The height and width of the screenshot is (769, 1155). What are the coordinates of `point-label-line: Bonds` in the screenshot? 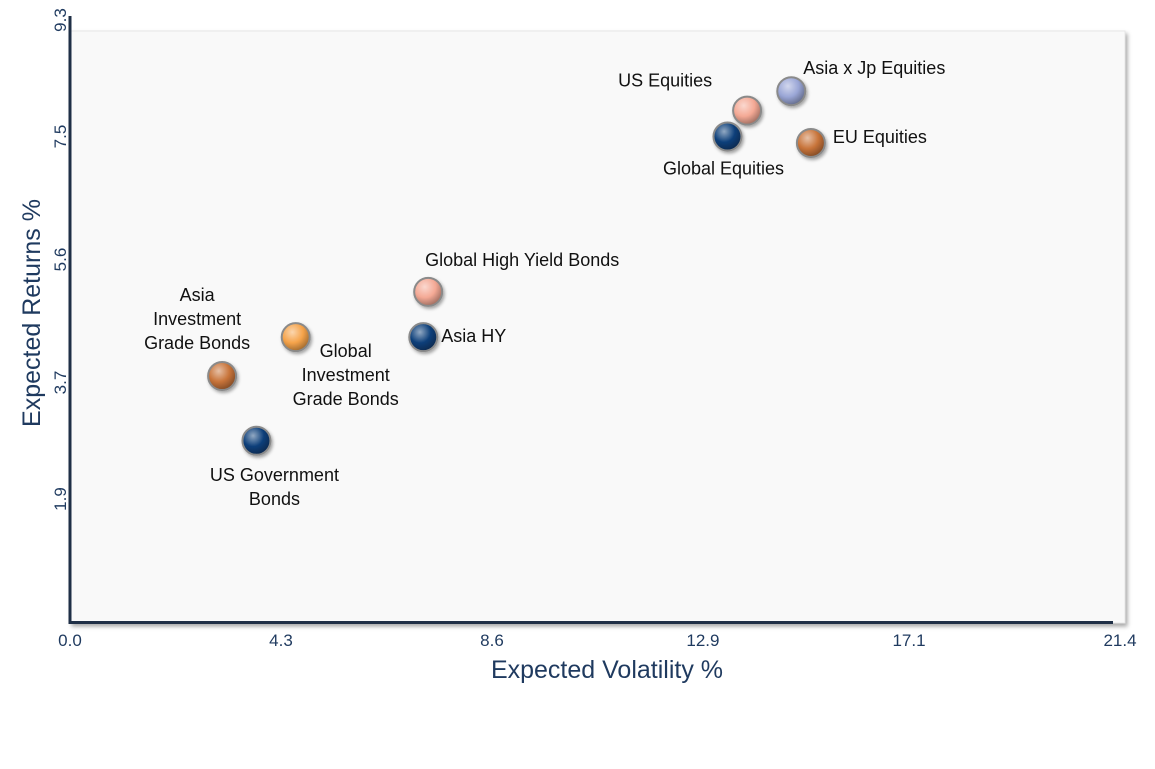 It's located at (274, 499).